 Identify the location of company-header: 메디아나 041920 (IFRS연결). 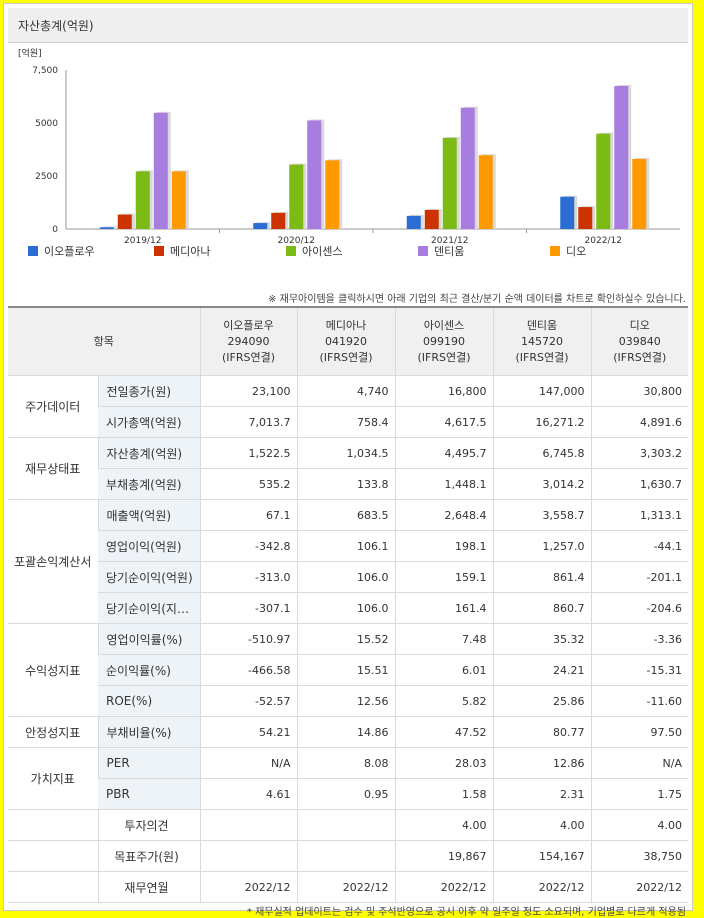
(345, 341).